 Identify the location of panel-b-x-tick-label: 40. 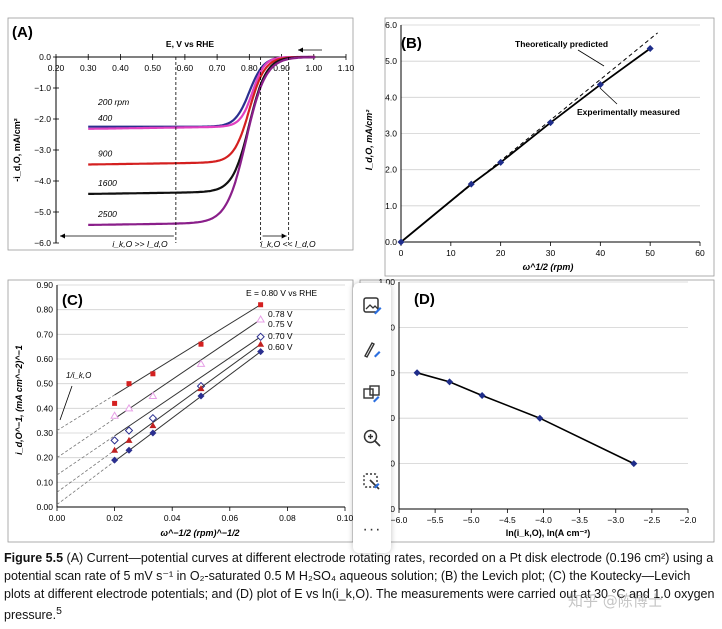
(601, 253).